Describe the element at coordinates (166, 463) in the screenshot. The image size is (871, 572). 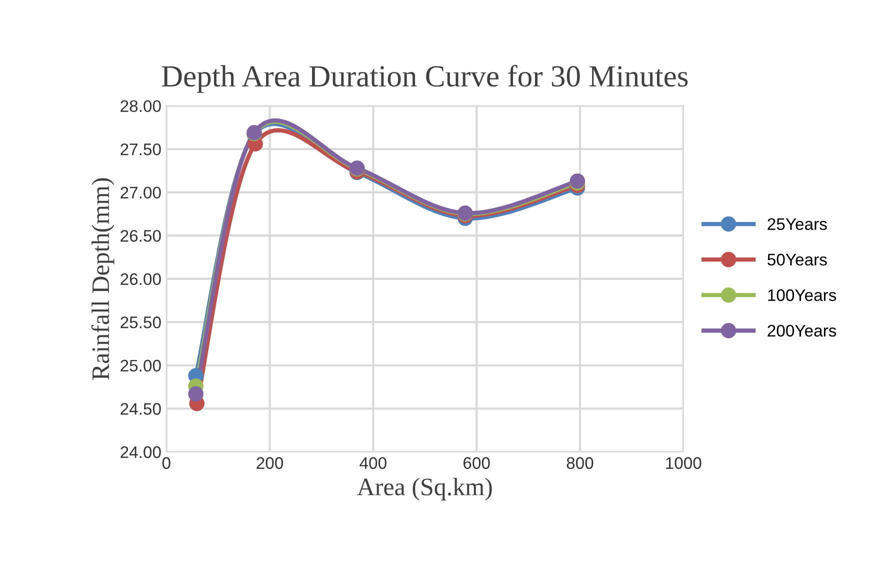
I see `x-tick-label: 0` at that location.